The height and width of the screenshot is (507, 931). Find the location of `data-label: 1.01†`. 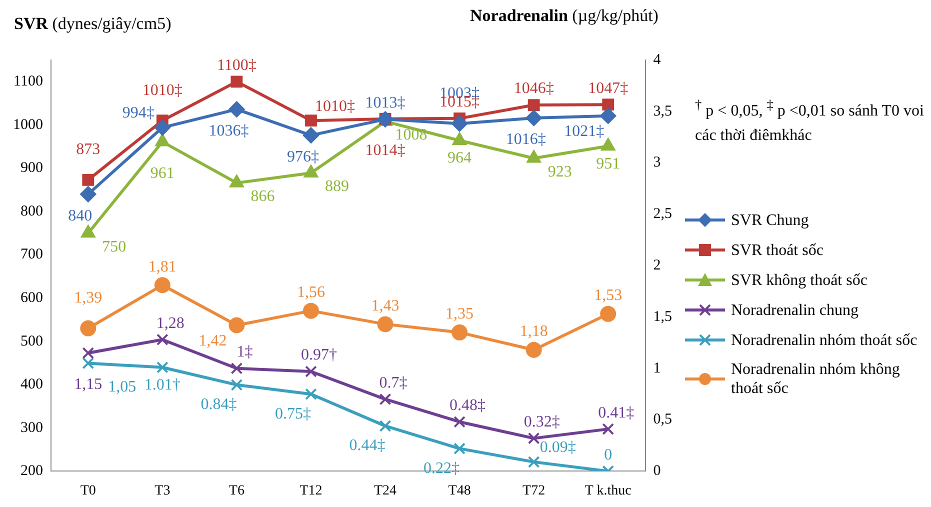

data-label: 1.01† is located at coordinates (162, 385).